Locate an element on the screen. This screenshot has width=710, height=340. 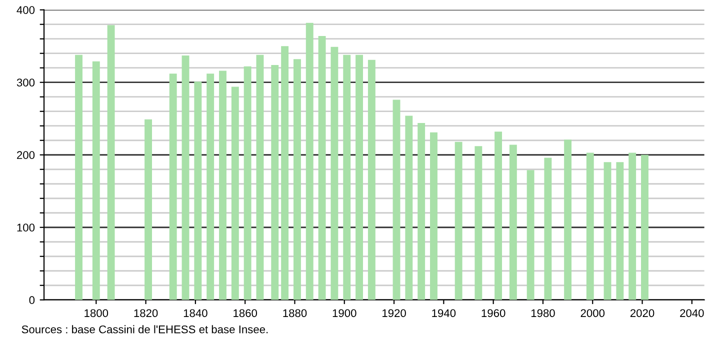
x-tick-label: 1860 is located at coordinates (246, 313).